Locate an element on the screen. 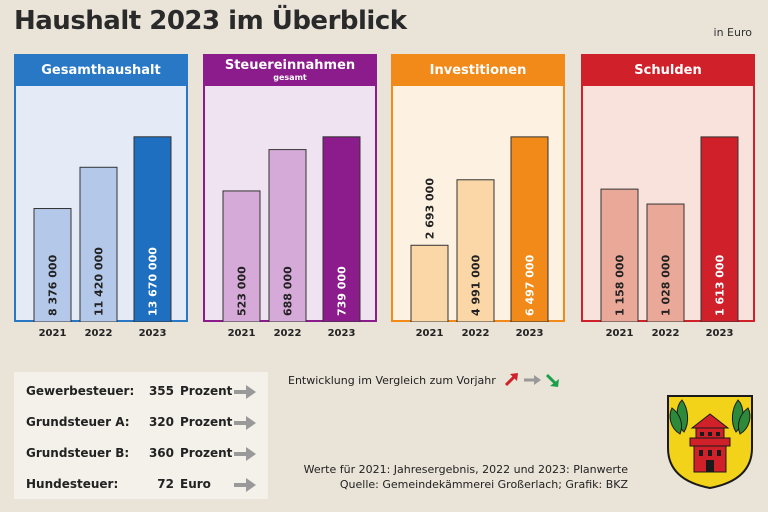  panel-title: Schulden is located at coordinates (668, 71).